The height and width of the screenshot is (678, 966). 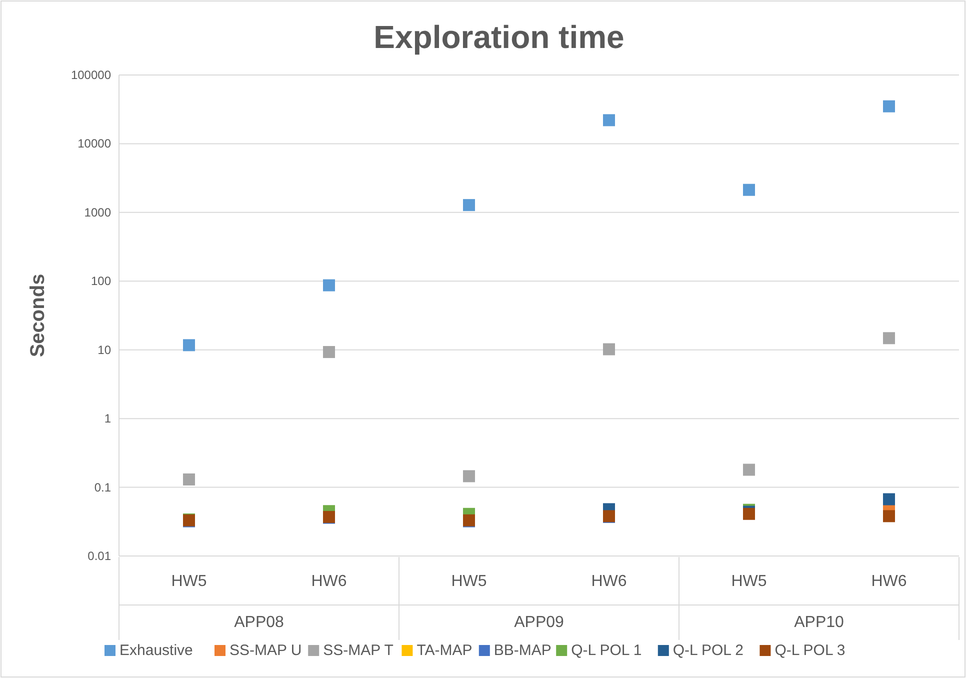 What do you see at coordinates (810, 650) in the screenshot?
I see `legend-label: Q-L POL 3` at bounding box center [810, 650].